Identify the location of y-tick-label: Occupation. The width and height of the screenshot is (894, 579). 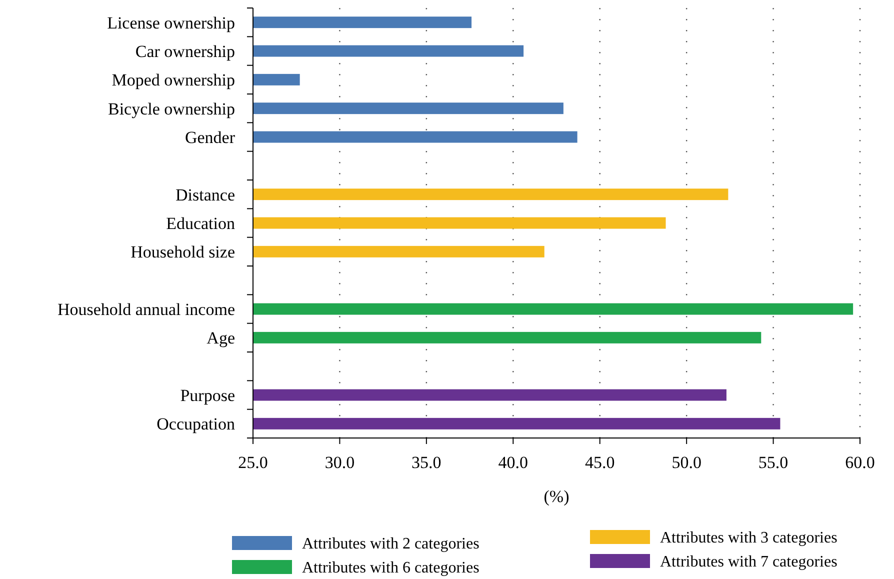
(196, 424).